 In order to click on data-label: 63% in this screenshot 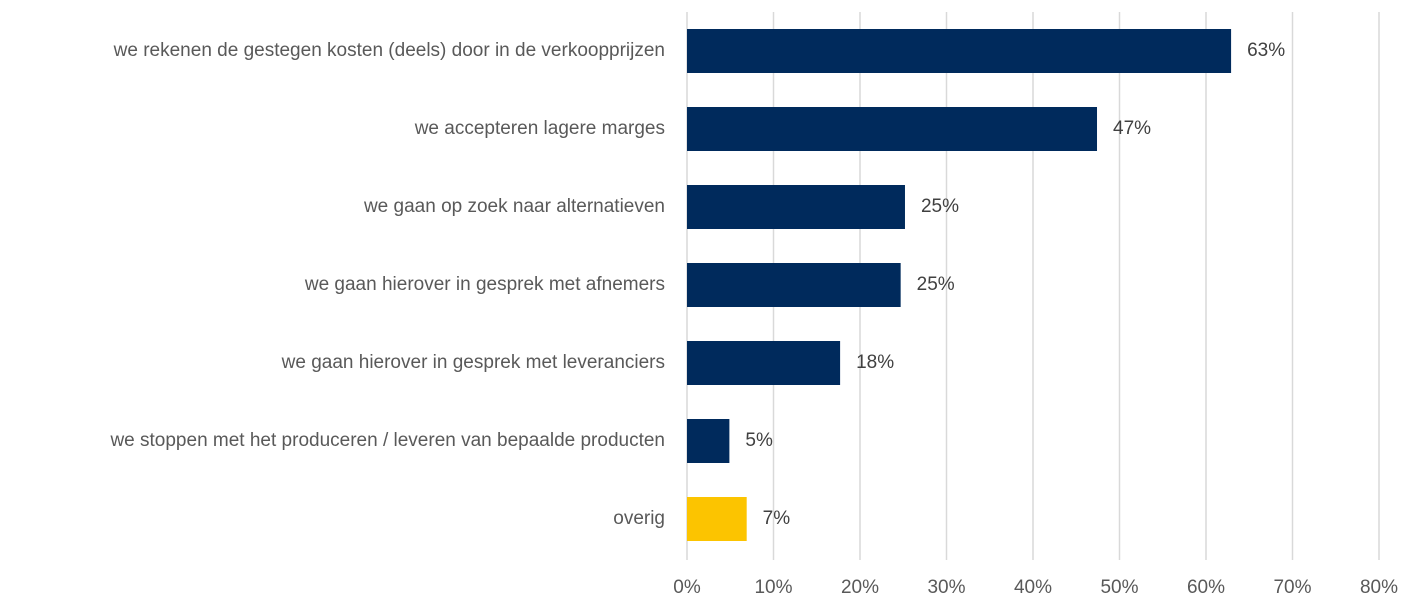, I will do `click(1266, 50)`.